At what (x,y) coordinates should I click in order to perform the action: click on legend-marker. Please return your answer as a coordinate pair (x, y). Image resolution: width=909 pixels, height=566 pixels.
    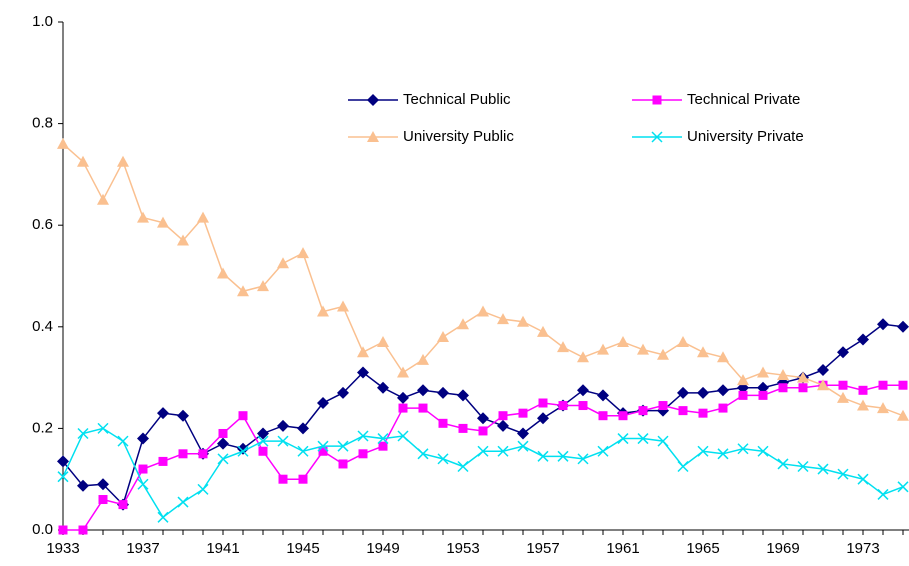
    Looking at the image, I should click on (657, 137).